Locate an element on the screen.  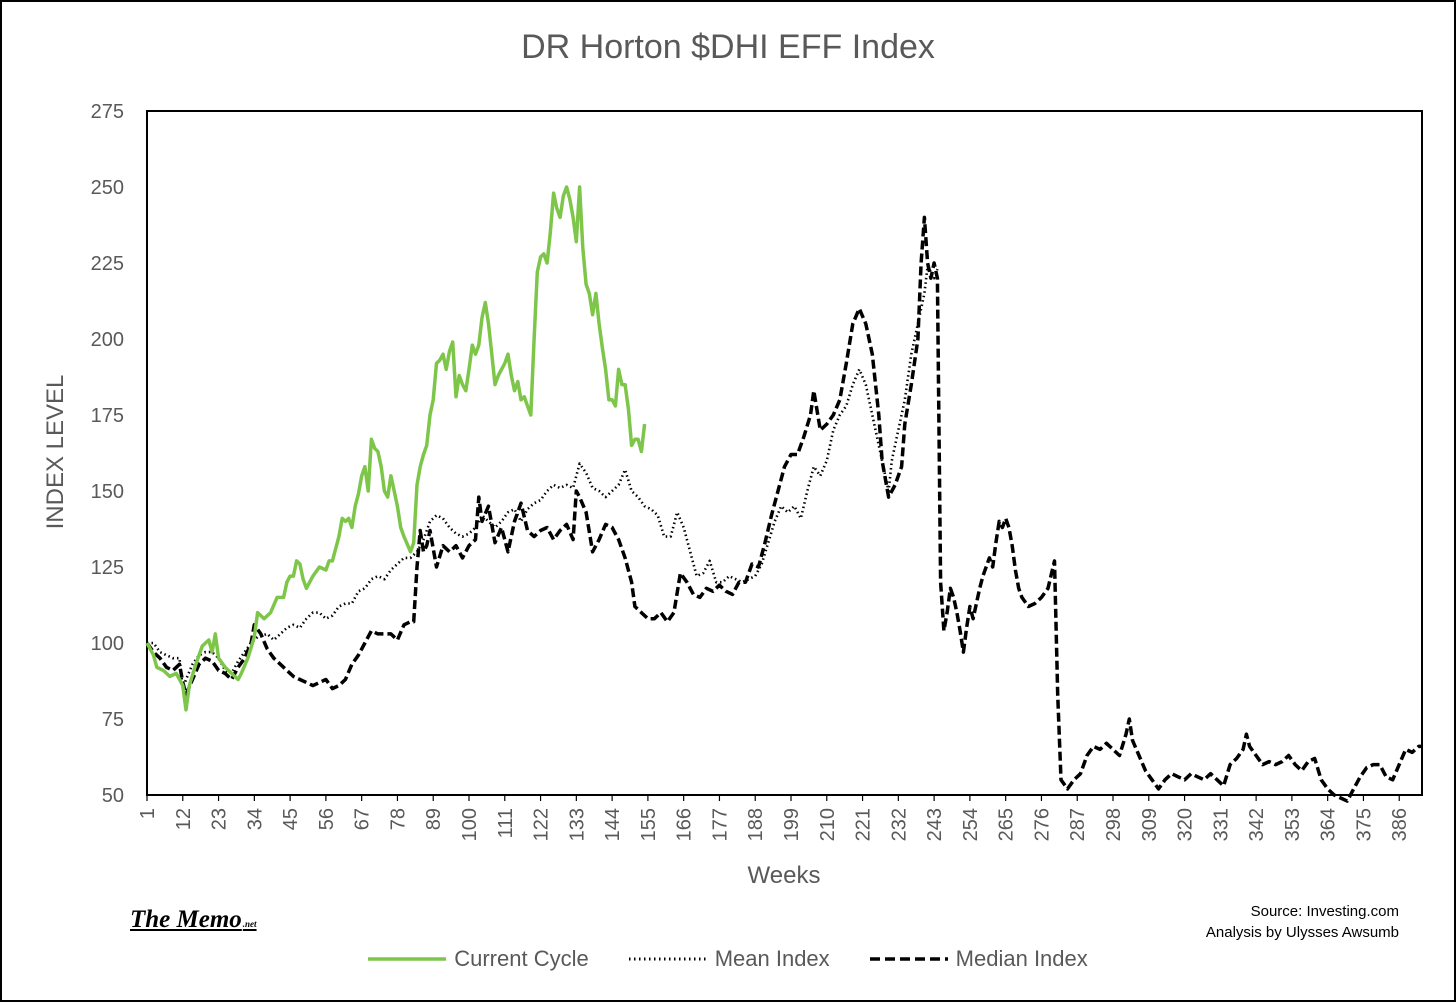
x-tick-label: 364 is located at coordinates (1329, 824).